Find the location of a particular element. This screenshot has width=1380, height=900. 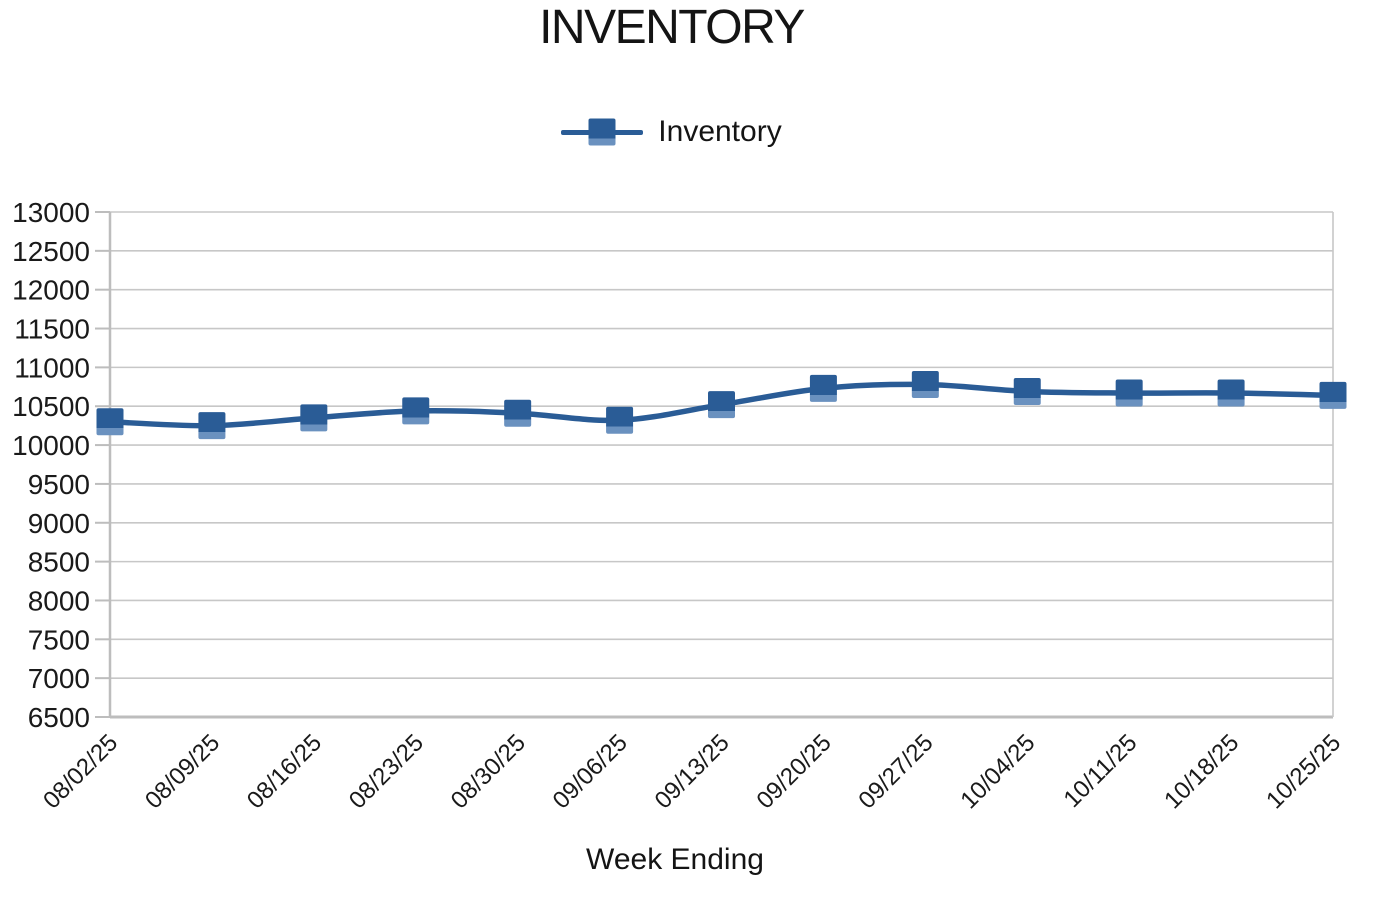

x-tick-label: 10/25/25 is located at coordinates (1303, 771).